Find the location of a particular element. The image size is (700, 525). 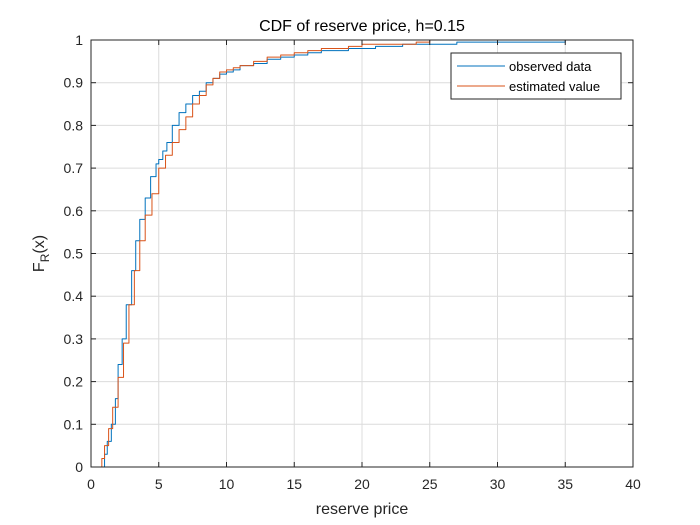

y-tick-labels: 0 0.1 0.2 0.3 0.4 0.5 0.6 0.7 0.8 0.9 1 is located at coordinates (74, 253).